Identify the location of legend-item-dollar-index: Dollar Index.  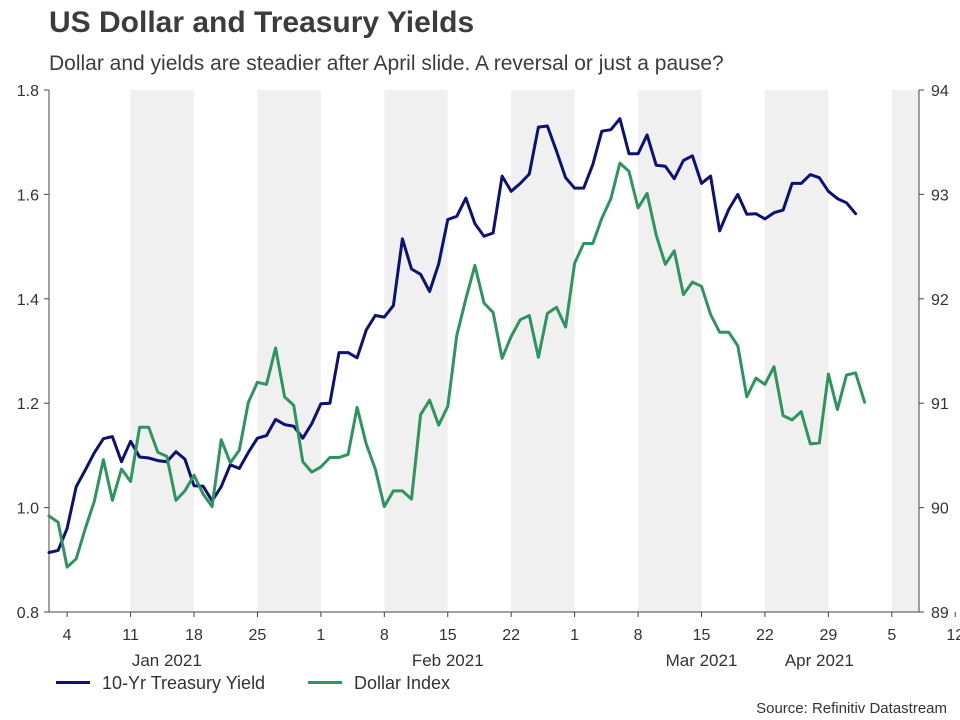
(379, 683).